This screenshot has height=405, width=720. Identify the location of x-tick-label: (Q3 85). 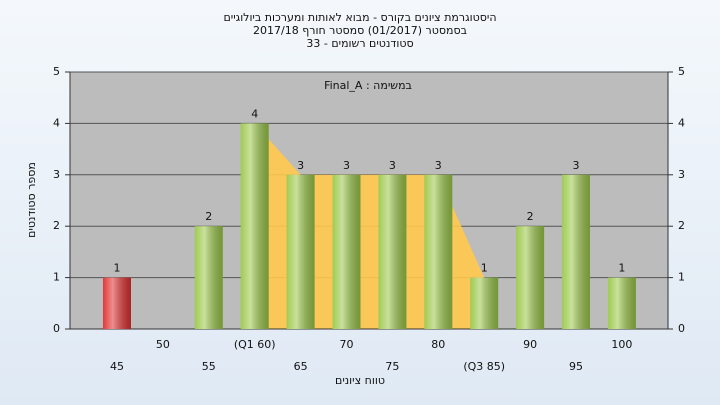
(484, 366).